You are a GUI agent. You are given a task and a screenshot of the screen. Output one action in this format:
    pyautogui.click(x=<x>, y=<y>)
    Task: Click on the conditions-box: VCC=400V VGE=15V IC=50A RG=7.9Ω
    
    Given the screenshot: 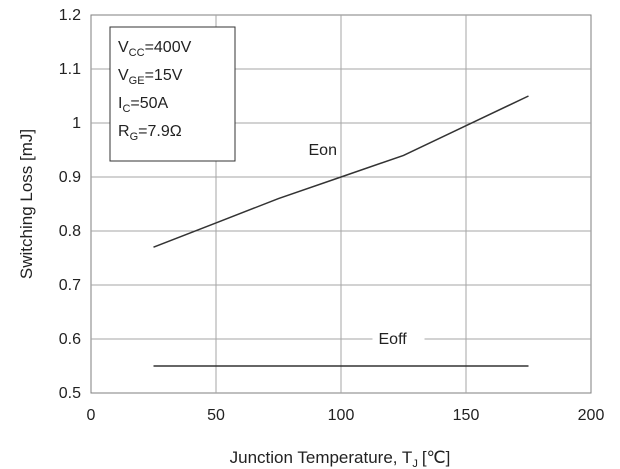 What is the action you would take?
    pyautogui.click(x=172, y=94)
    